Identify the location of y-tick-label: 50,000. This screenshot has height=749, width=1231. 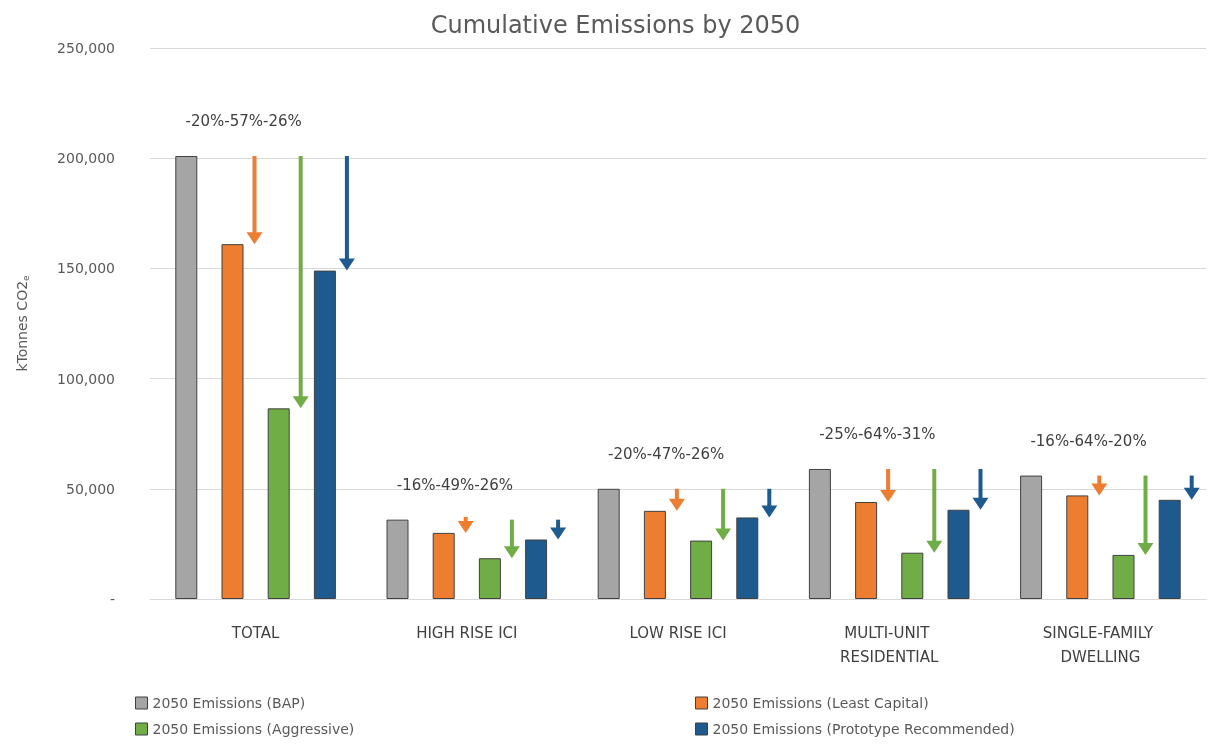
(90, 488).